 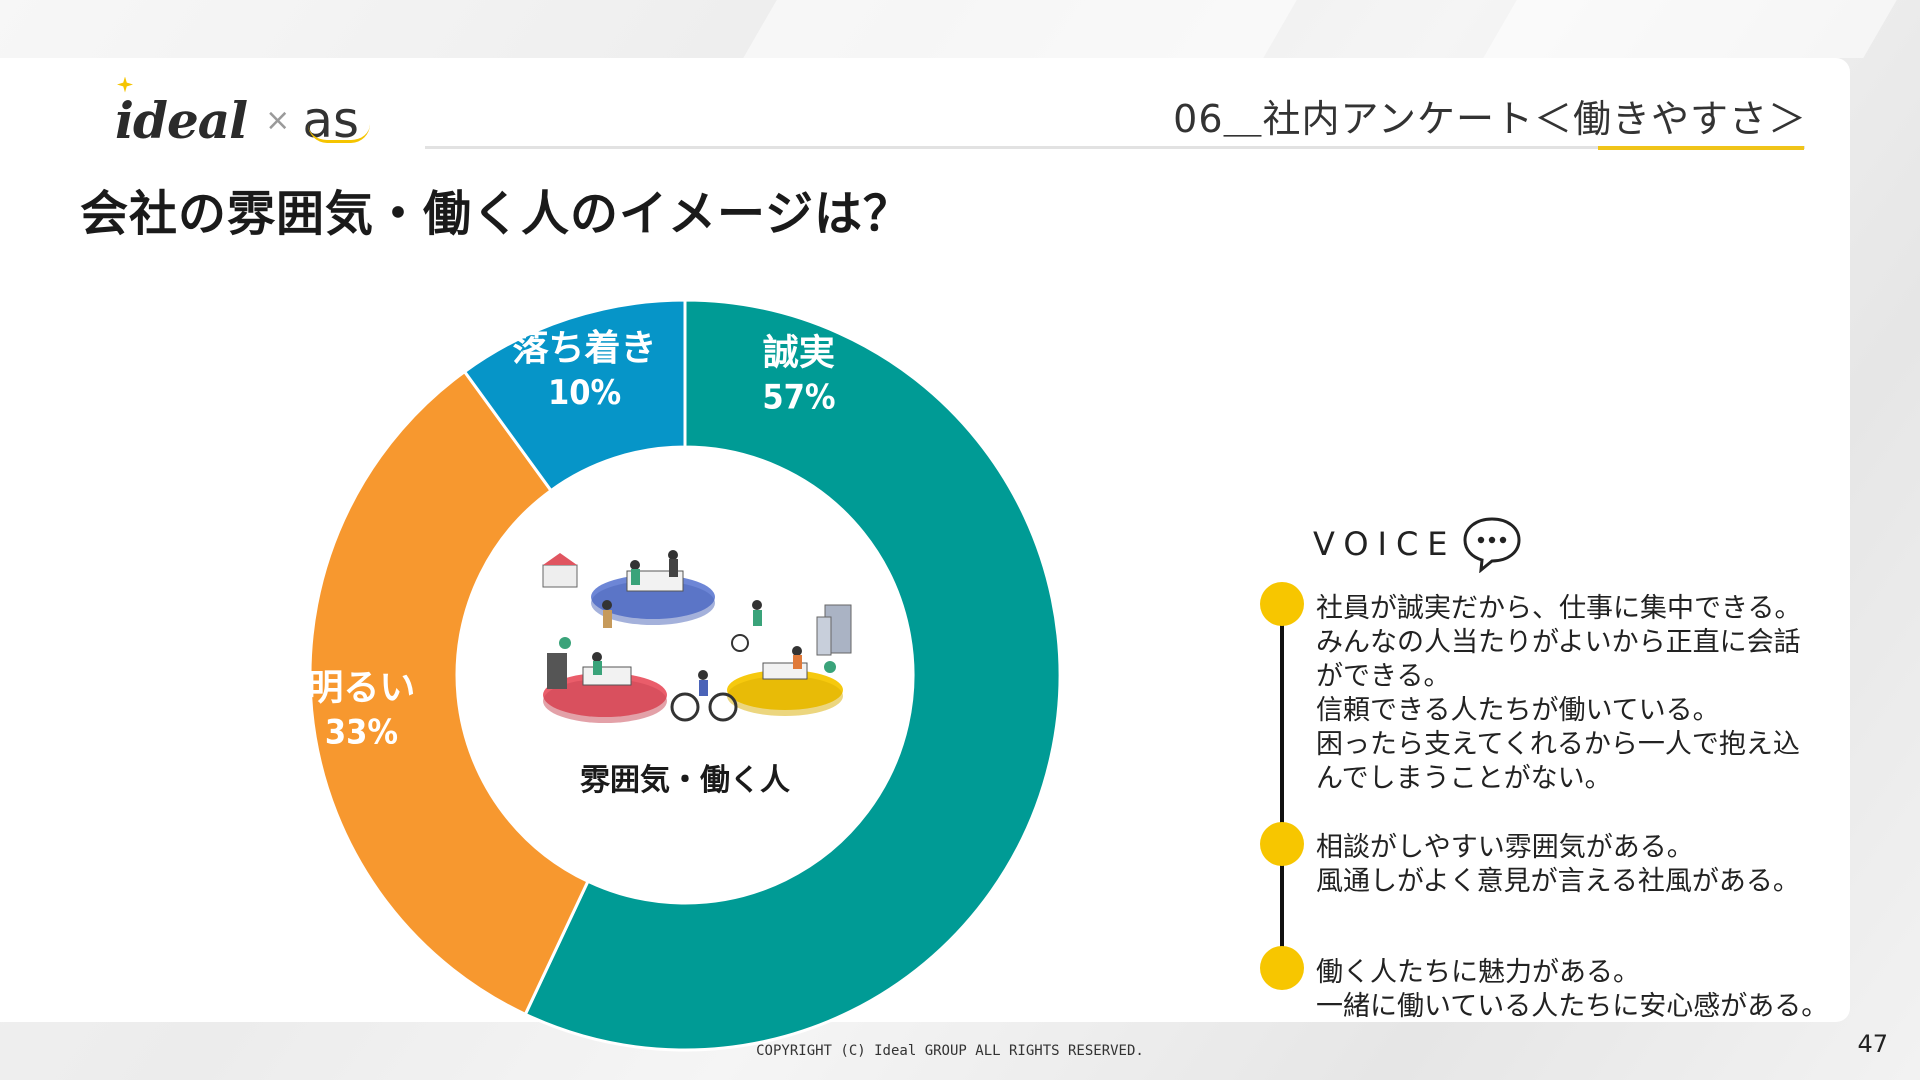 I want to click on voice-heading: VOICE, so click(x=1418, y=544).